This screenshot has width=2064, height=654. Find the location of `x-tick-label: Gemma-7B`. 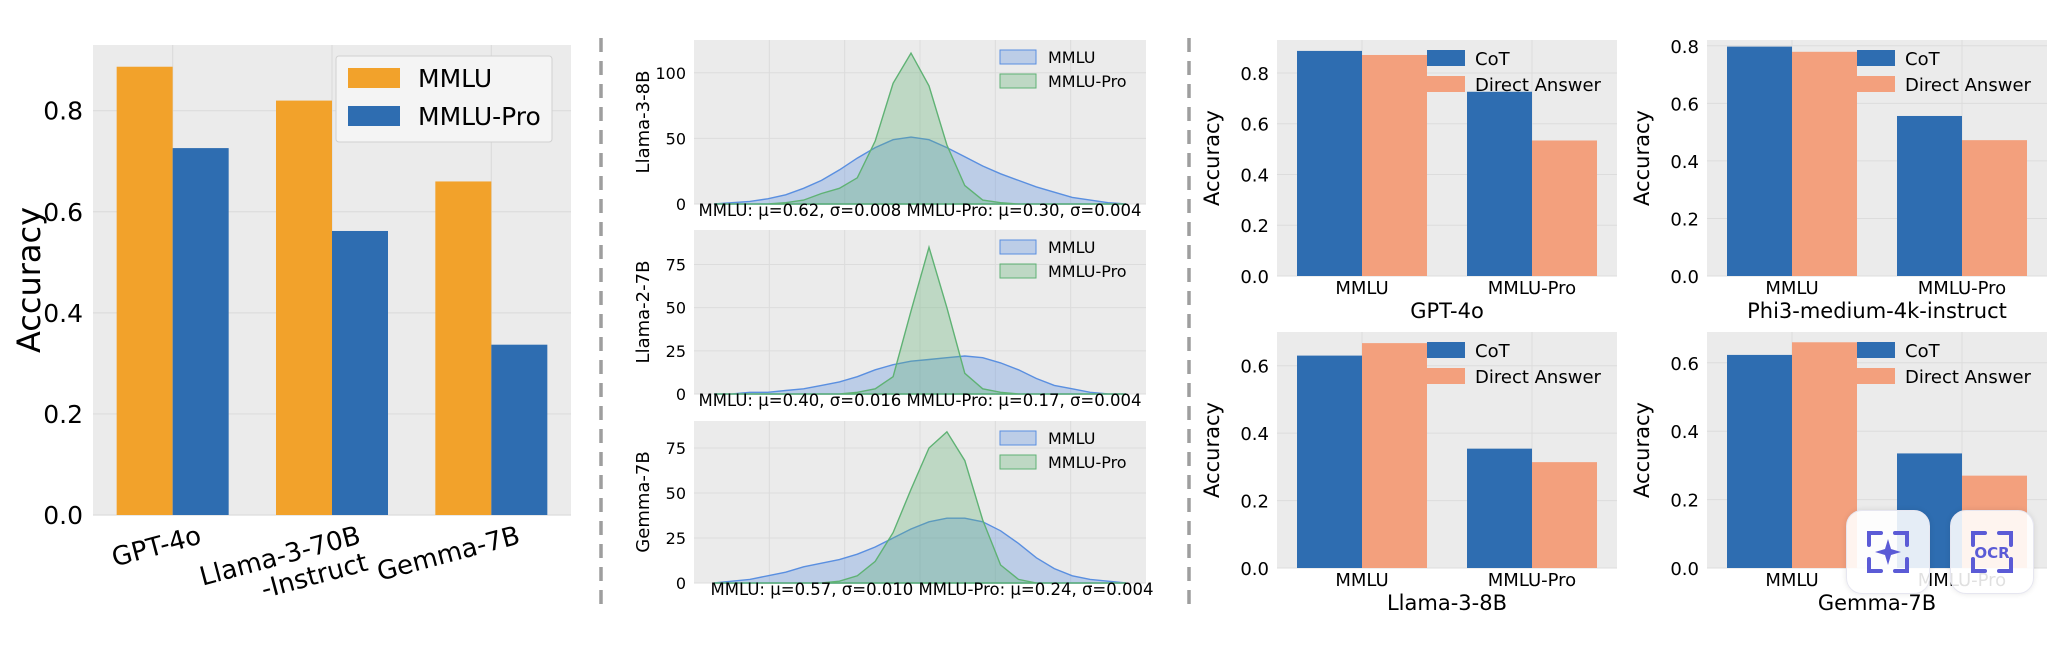

x-tick-label: Gemma-7B is located at coordinates (448, 554).